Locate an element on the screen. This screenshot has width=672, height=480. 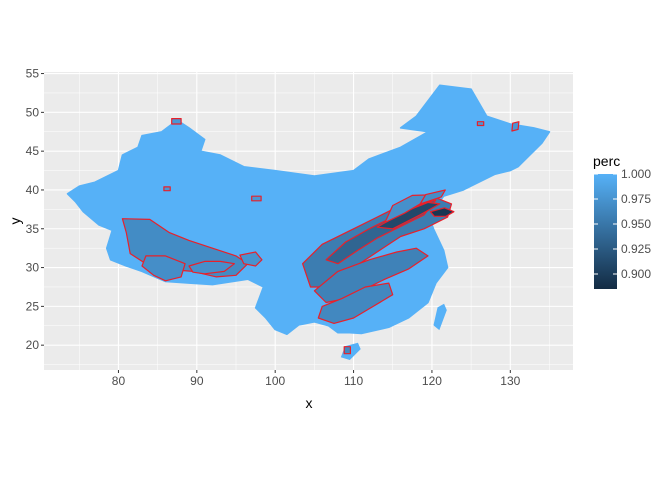
y-tick-label: 55 is located at coordinates (33, 74).